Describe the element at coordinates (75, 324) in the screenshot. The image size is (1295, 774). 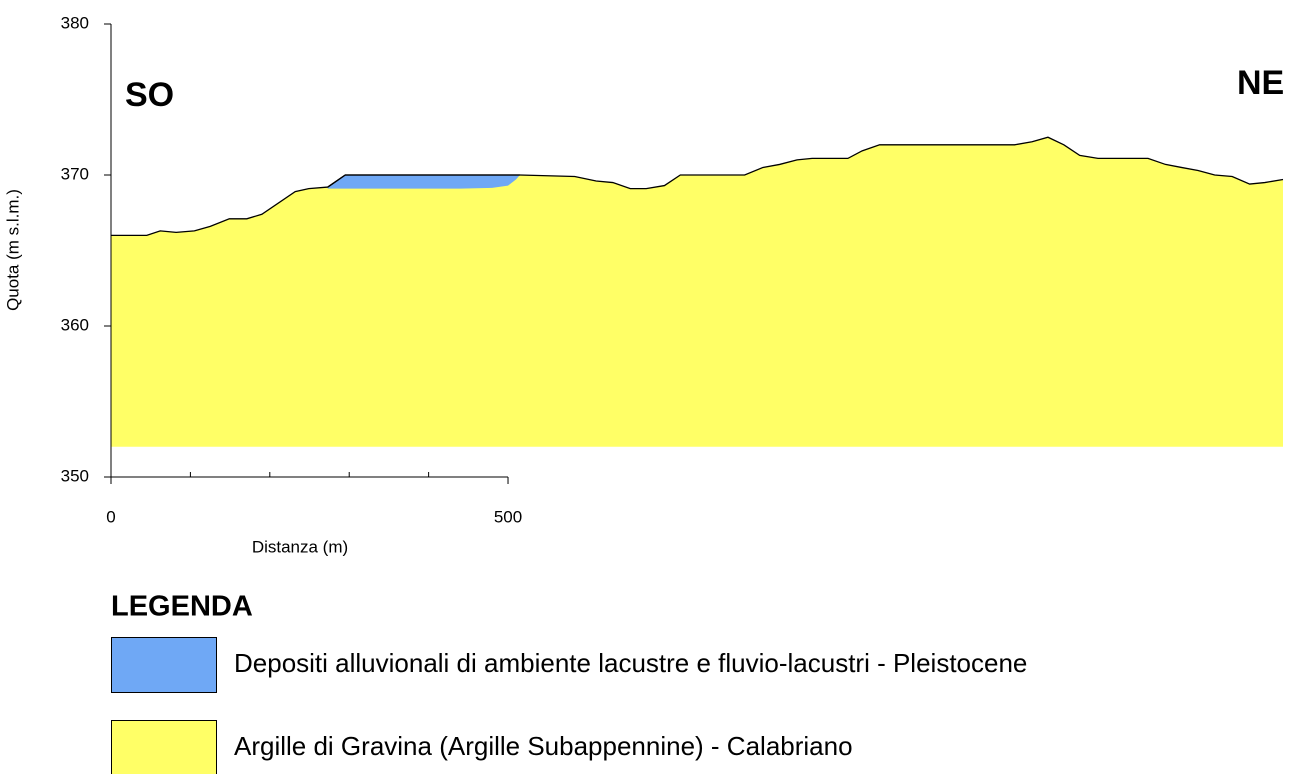
I see `y-tick-label: 360` at that location.